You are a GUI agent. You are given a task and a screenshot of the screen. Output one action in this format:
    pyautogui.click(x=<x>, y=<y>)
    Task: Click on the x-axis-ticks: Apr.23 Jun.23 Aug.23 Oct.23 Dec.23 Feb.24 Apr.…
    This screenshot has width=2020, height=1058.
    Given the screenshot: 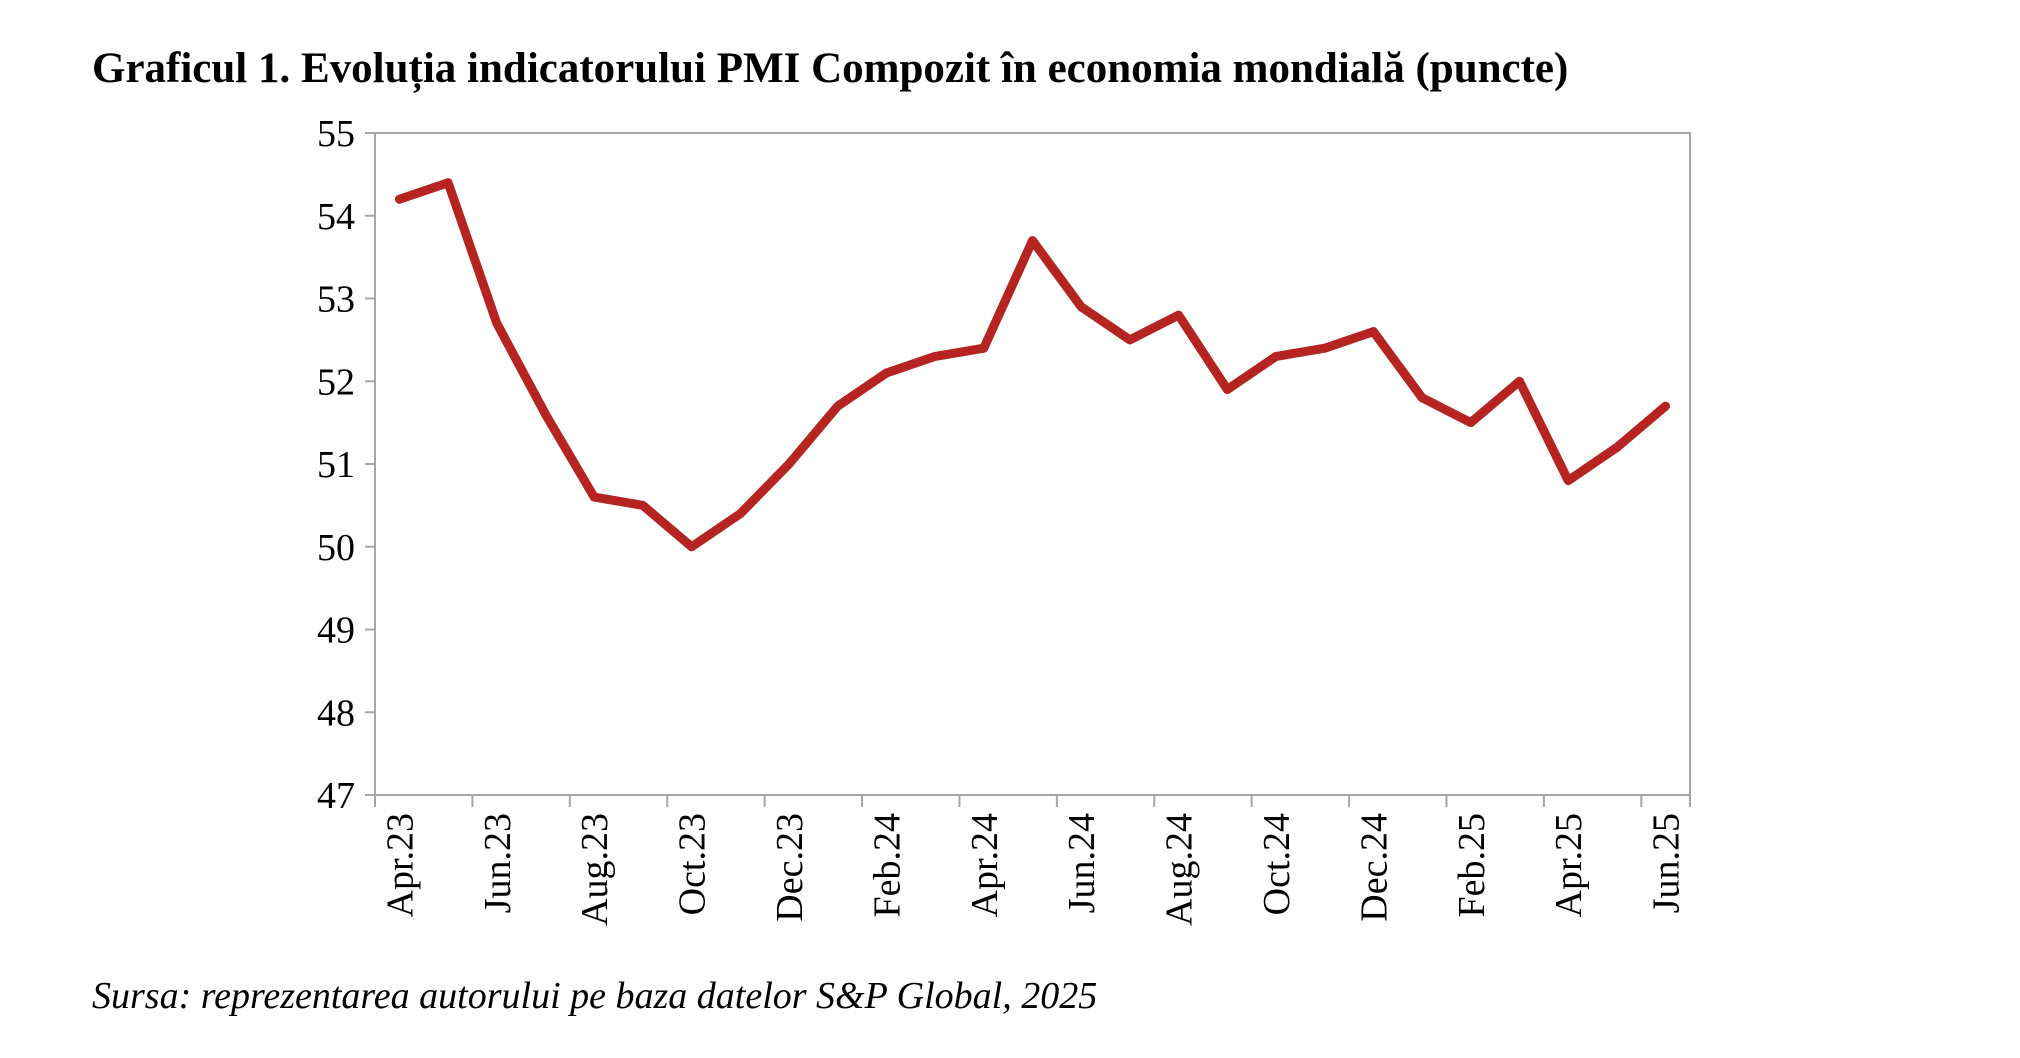 What is the action you would take?
    pyautogui.click(x=1032, y=860)
    